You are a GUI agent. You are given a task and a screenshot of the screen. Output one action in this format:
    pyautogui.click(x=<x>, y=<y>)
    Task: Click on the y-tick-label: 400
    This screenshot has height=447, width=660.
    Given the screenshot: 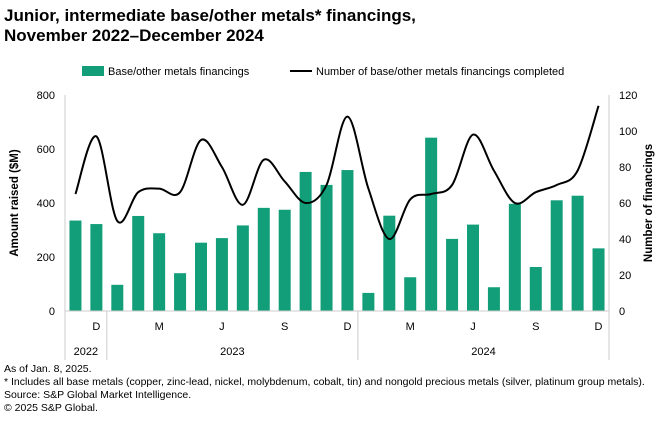 What is the action you would take?
    pyautogui.click(x=46, y=204)
    